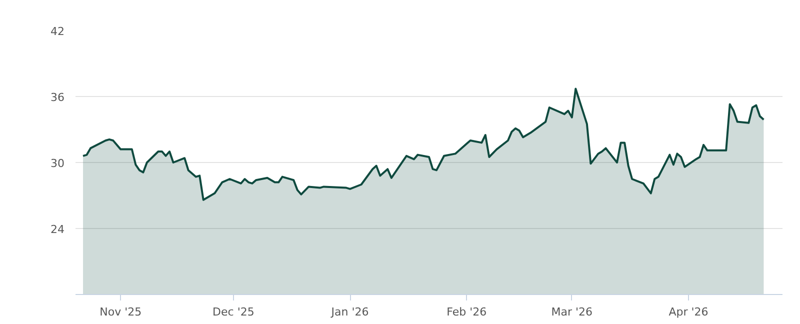  I want to click on x-tick-label: Feb '26, so click(466, 312).